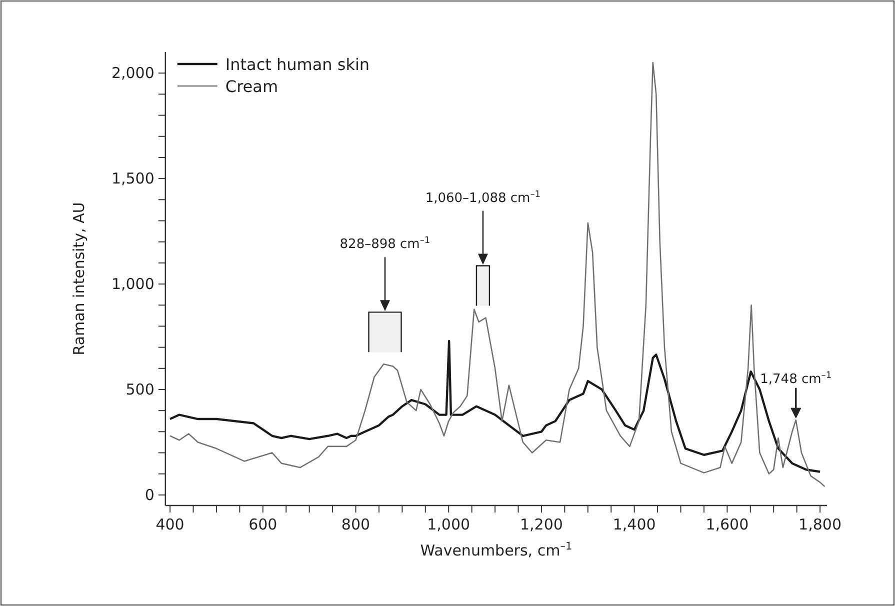 Image resolution: width=895 pixels, height=606 pixels. Describe the element at coordinates (263, 525) in the screenshot. I see `x-tick-label: 600` at that location.